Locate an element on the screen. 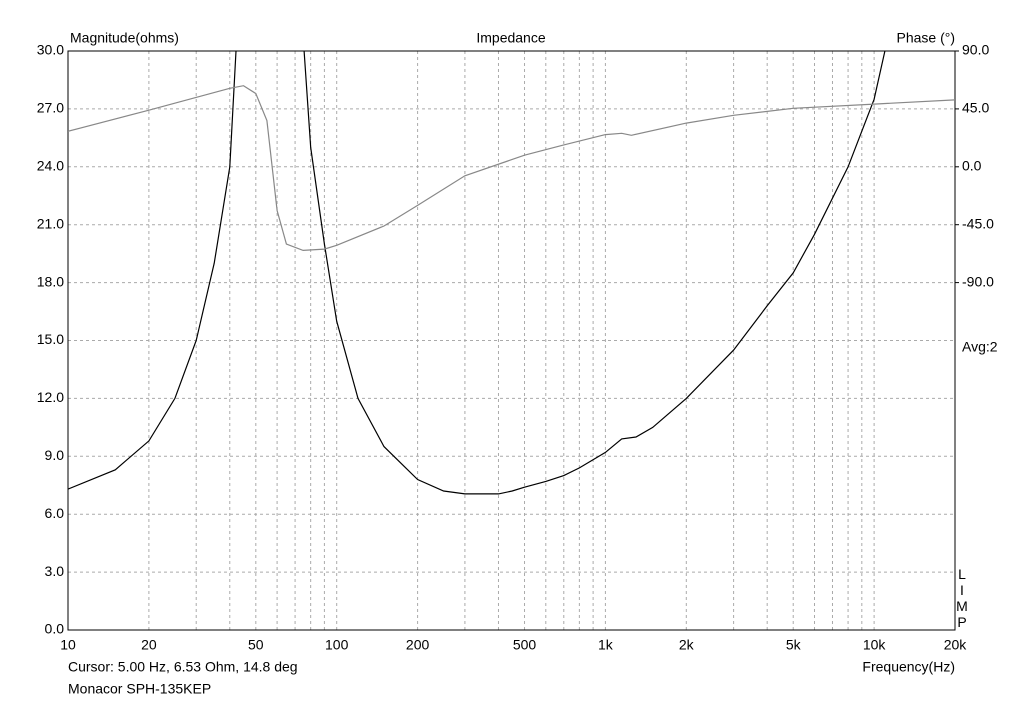 The image size is (1024, 706). x-tick-label: 1k is located at coordinates (606, 645).